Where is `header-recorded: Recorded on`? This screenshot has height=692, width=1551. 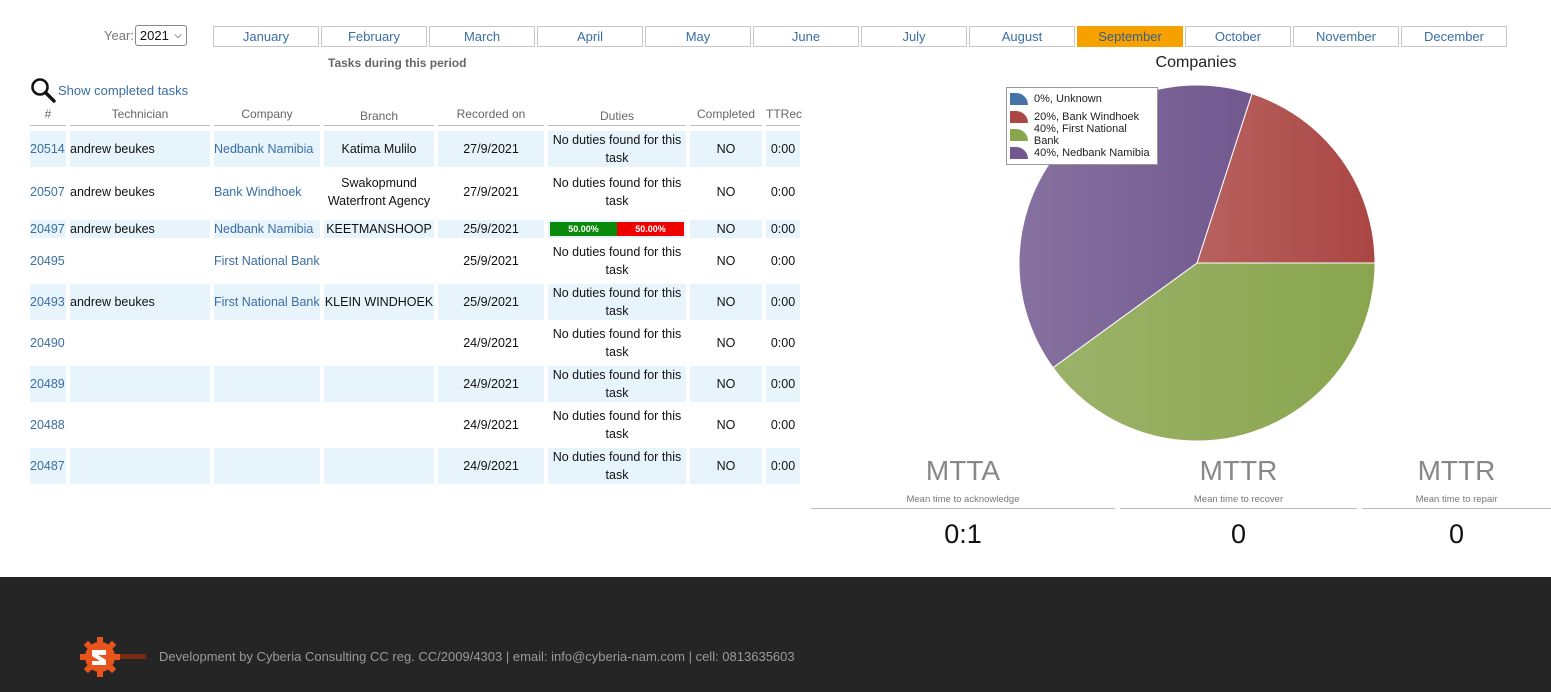
header-recorded: Recorded on is located at coordinates (491, 116).